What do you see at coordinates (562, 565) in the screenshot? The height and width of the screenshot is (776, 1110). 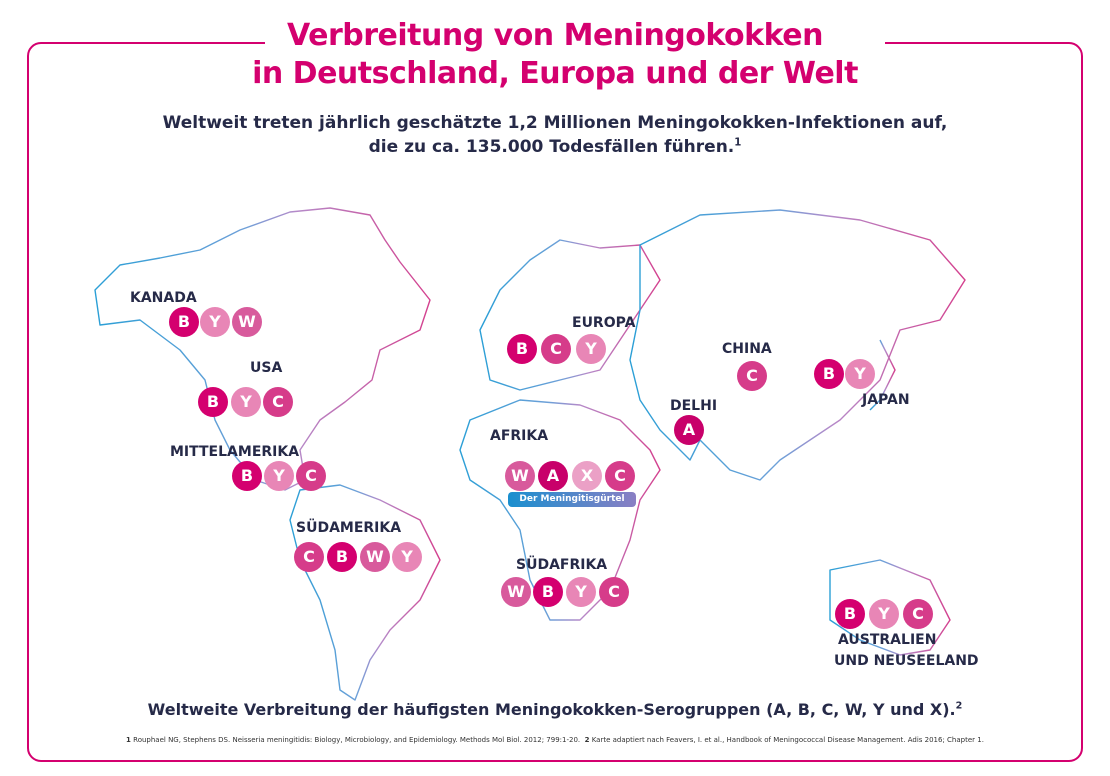 I see `region-label-südafrika: SÜDAFRIKA` at bounding box center [562, 565].